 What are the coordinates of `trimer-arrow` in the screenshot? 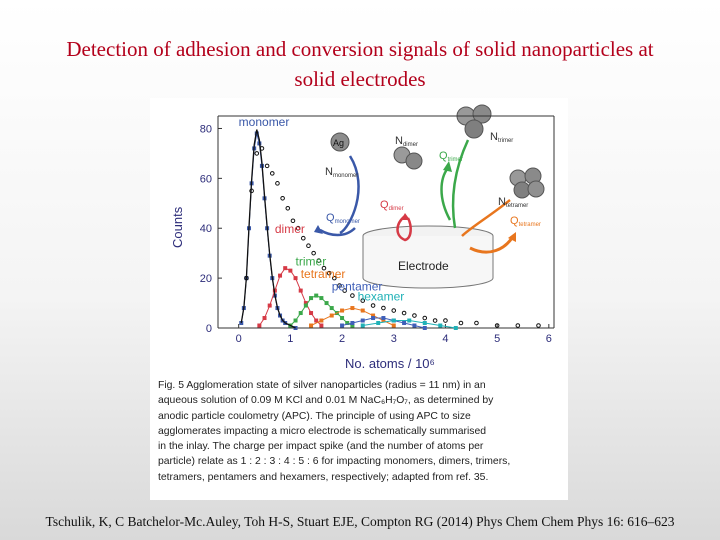 It's located at (446, 194).